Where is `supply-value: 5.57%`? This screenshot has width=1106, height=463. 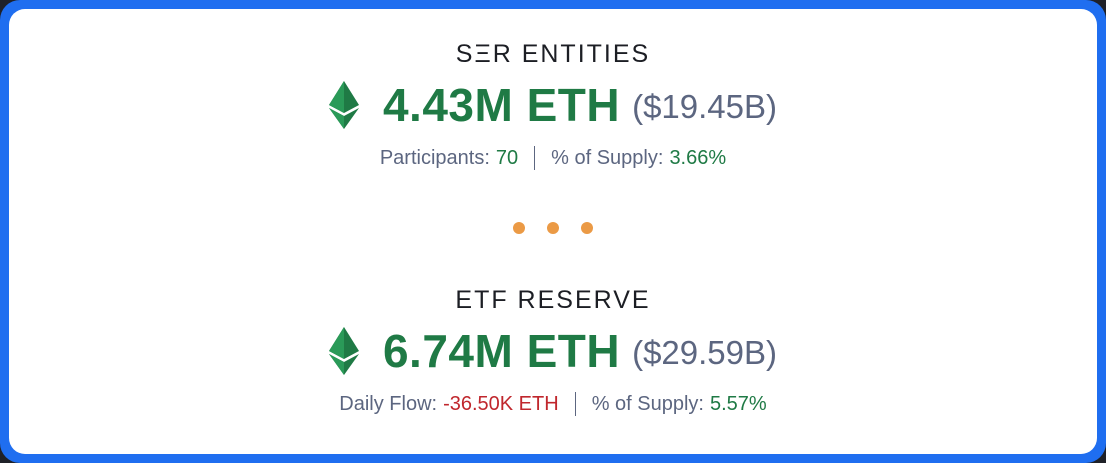 supply-value: 5.57% is located at coordinates (738, 403).